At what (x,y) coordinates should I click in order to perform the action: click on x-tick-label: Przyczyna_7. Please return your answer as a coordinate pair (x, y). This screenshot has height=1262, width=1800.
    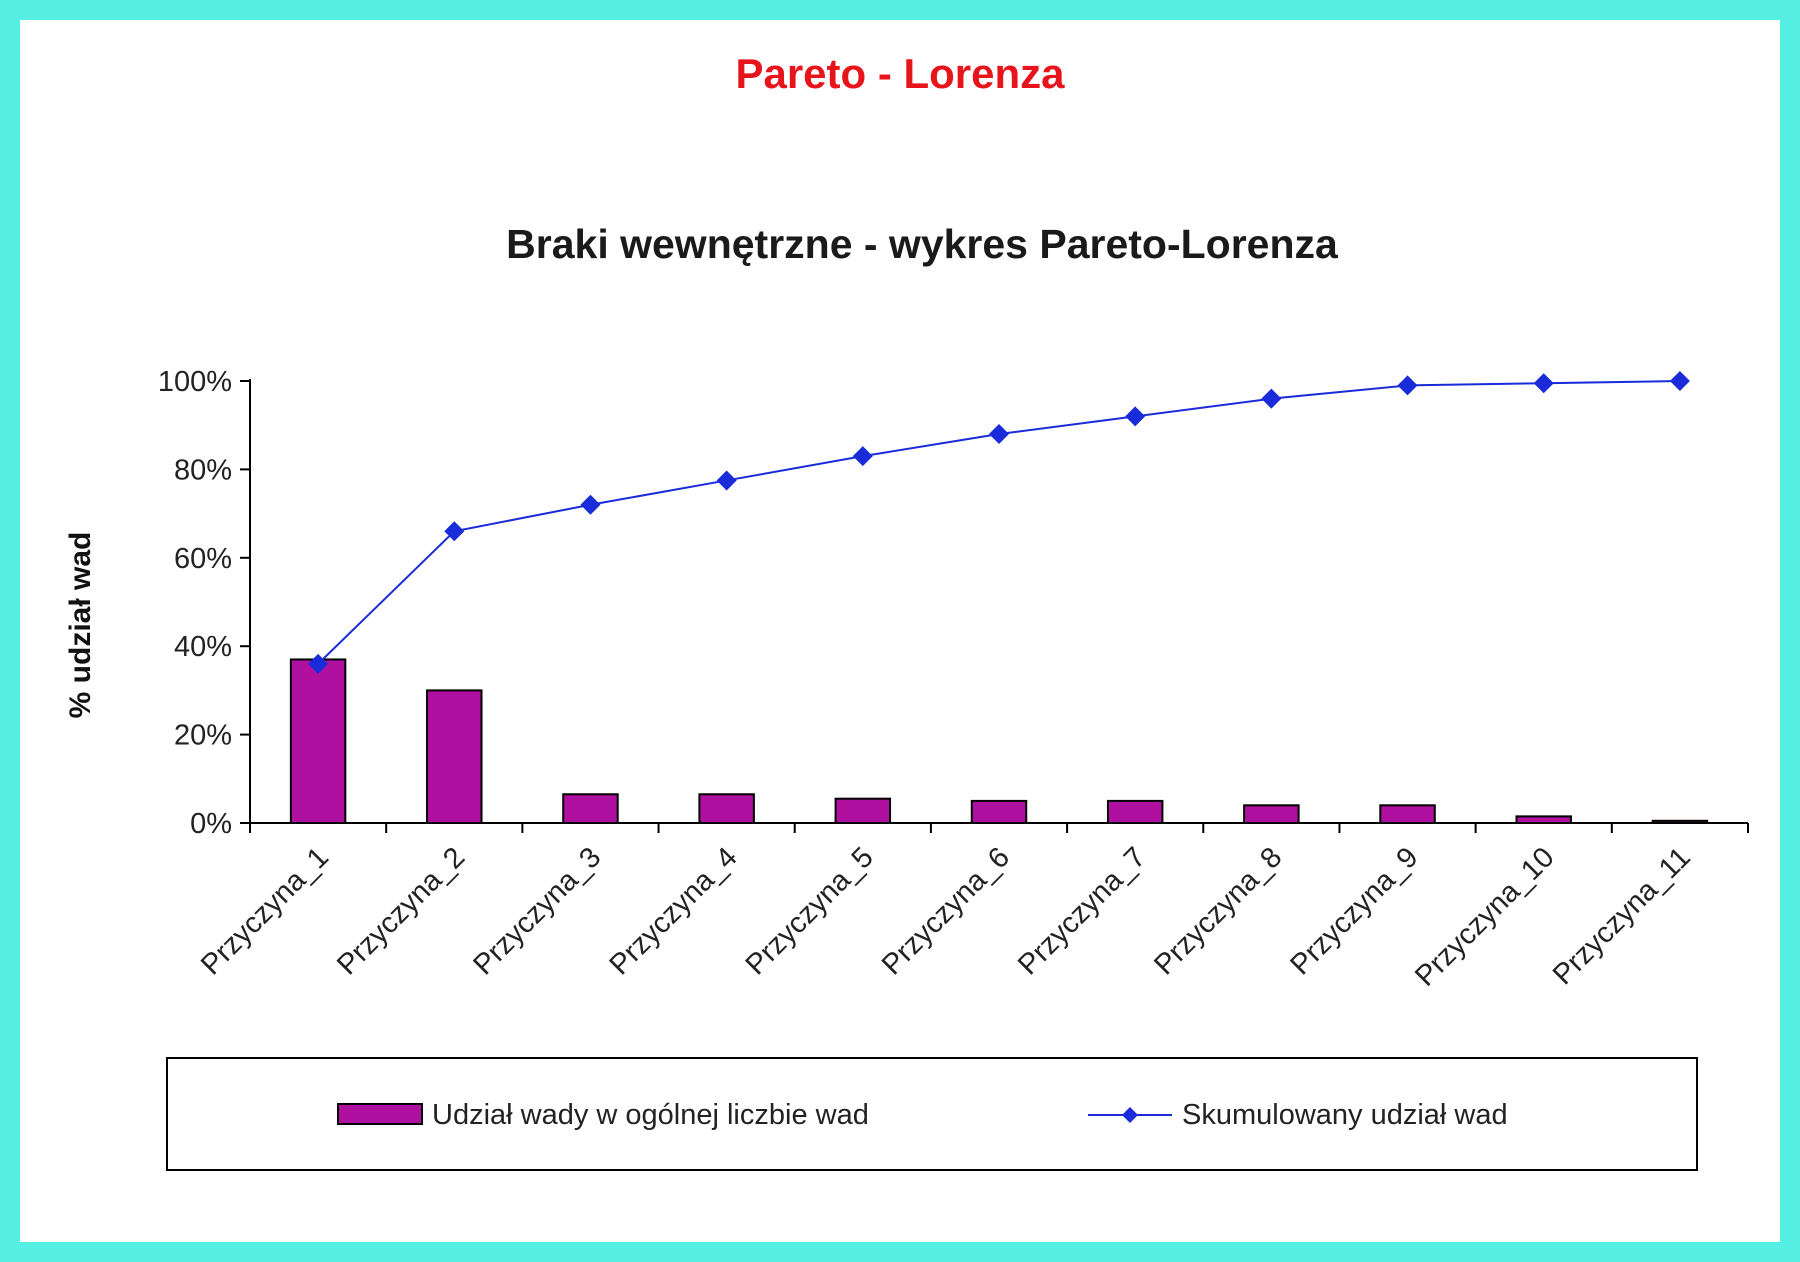
    Looking at the image, I should click on (1082, 911).